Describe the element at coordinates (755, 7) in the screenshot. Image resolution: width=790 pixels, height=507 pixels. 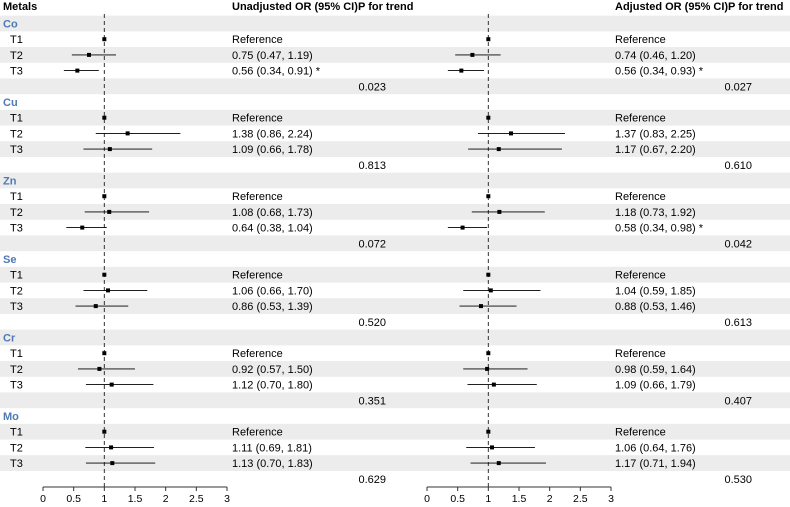
I see `header-p-trend-right: P for trend` at that location.